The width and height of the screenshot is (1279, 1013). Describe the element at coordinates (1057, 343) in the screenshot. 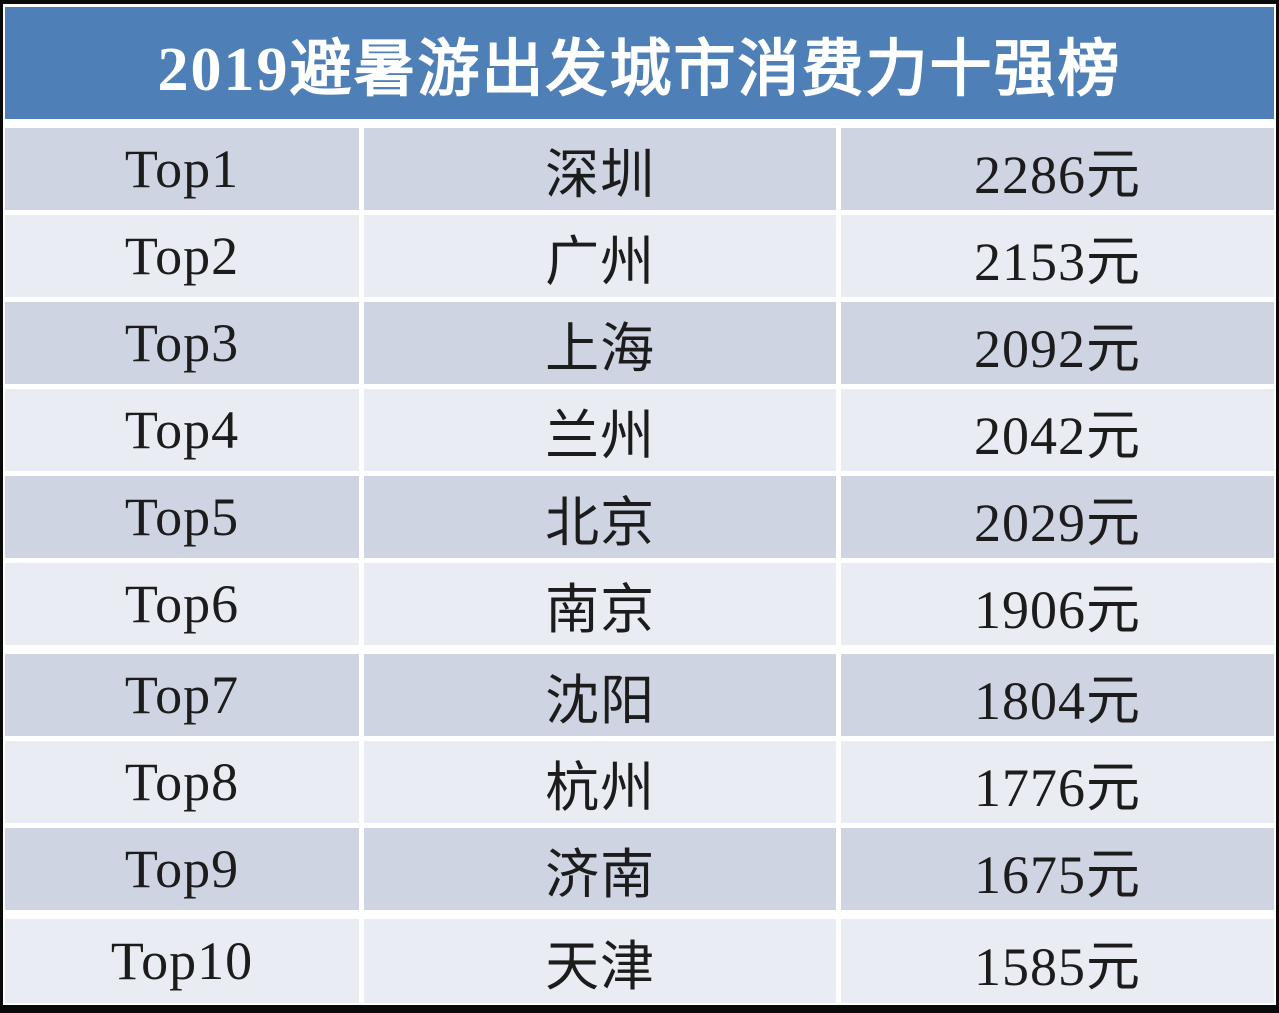

I see `amount-cell: 2092元` at that location.